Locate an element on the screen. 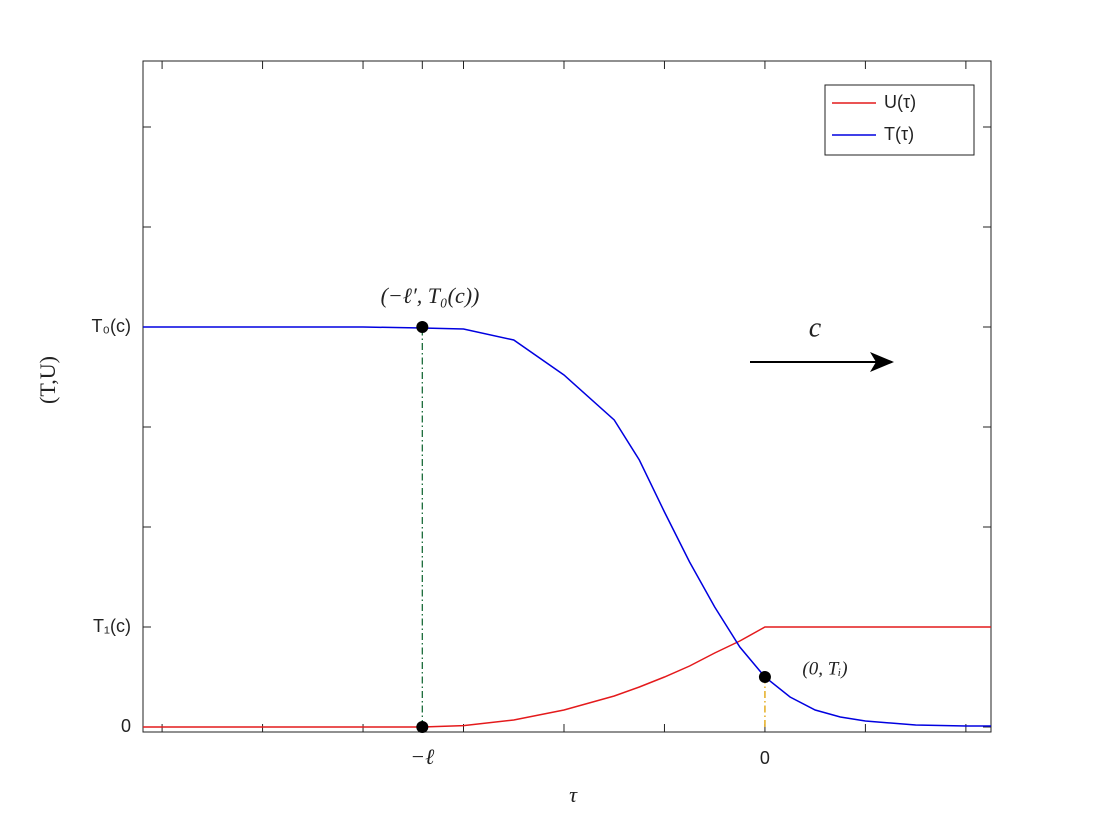 This screenshot has height=827, width=1096. y-tick-label: 0 is located at coordinates (126, 726).